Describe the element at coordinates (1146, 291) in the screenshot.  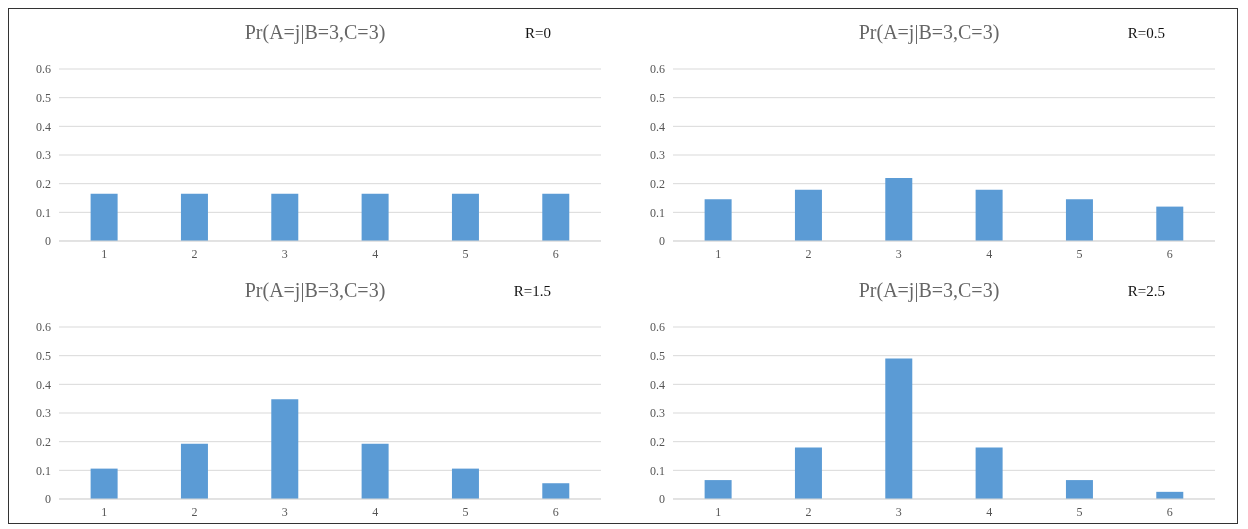
I see `text: R=2.5` at that location.